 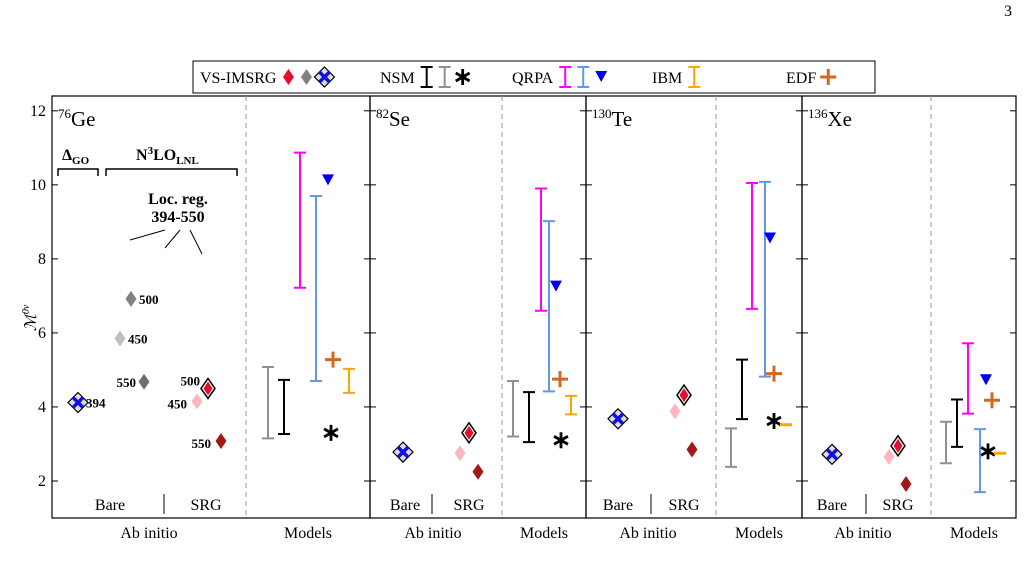 What do you see at coordinates (67, 155) in the screenshot?
I see `annotation-part: Δ` at bounding box center [67, 155].